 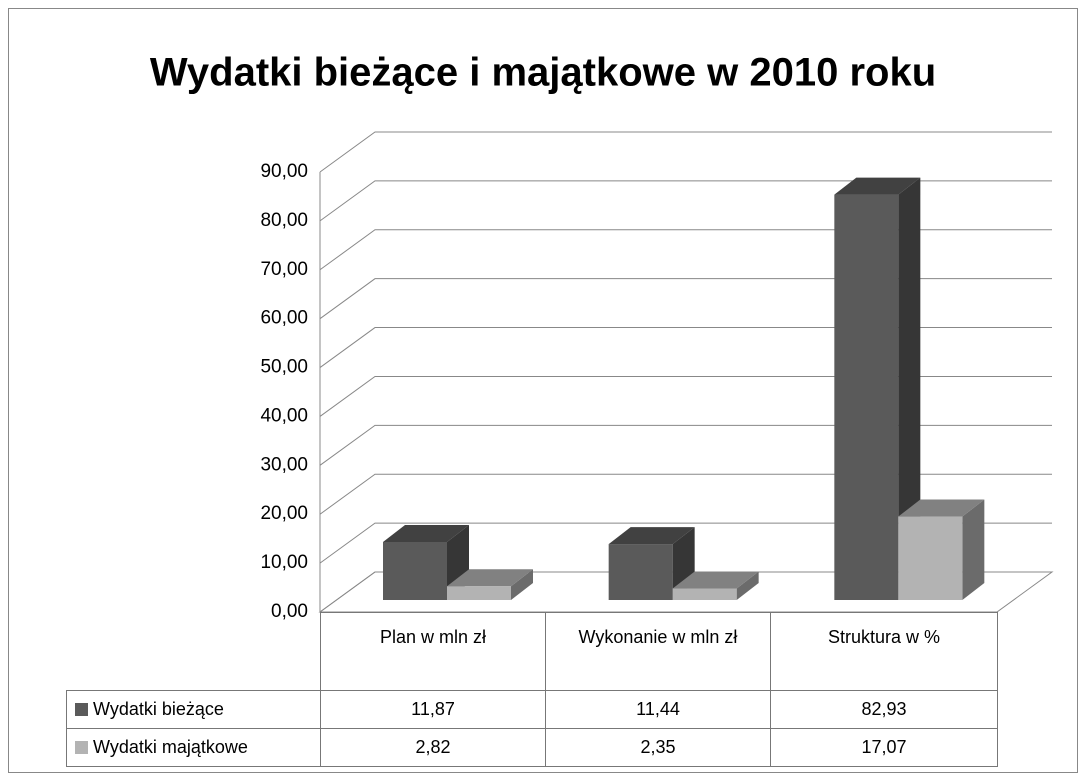 I want to click on legend-entry: Wydatki majątkowe, so click(x=193, y=747).